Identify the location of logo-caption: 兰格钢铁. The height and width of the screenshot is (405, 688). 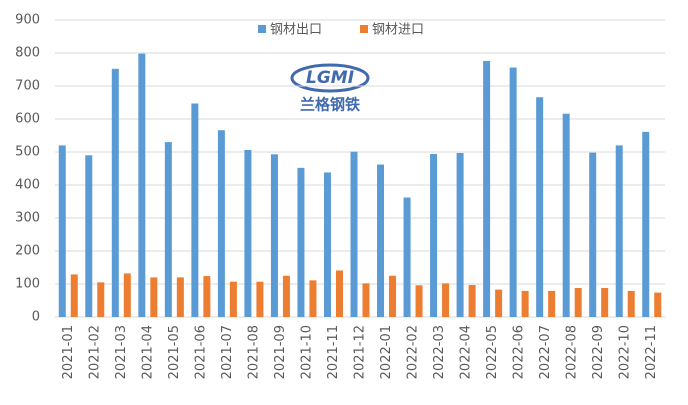
(330, 105).